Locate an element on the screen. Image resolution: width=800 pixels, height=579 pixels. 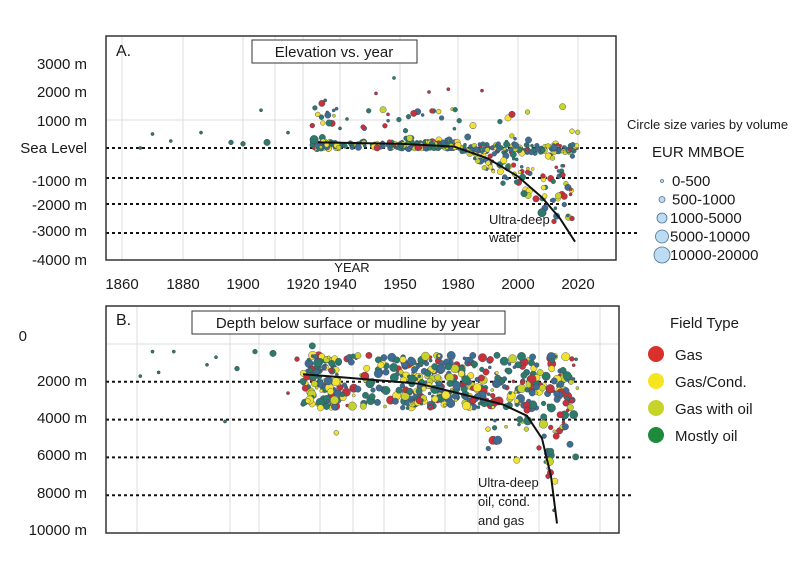
size-legend-marker is located at coordinates (662, 236).